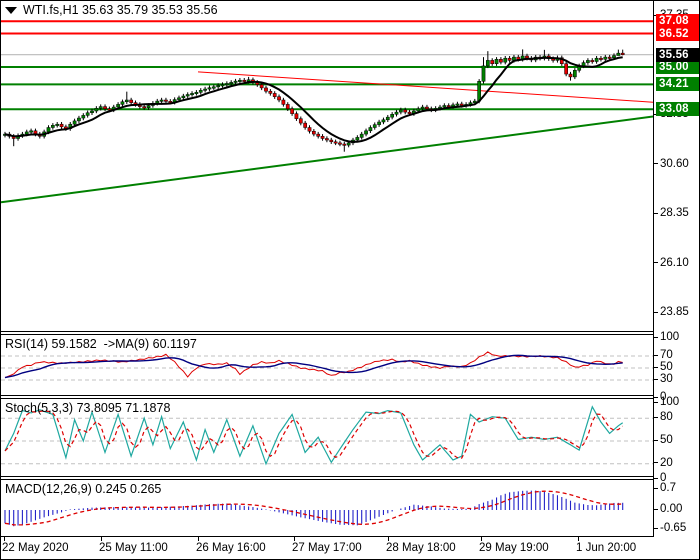  I want to click on symbol-dropdown-icon, so click(11, 10).